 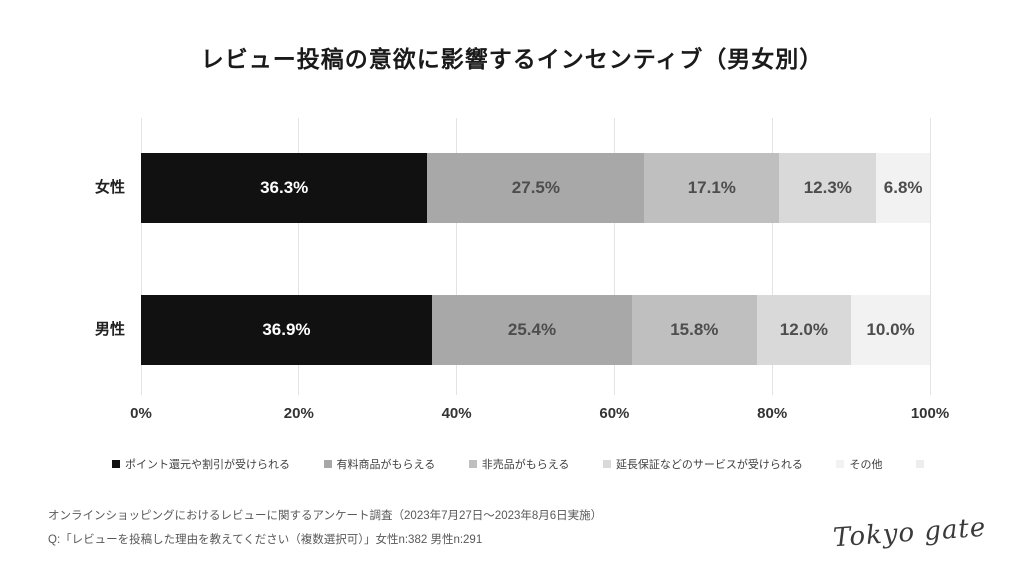 I want to click on legend-item: その他, so click(x=859, y=464).